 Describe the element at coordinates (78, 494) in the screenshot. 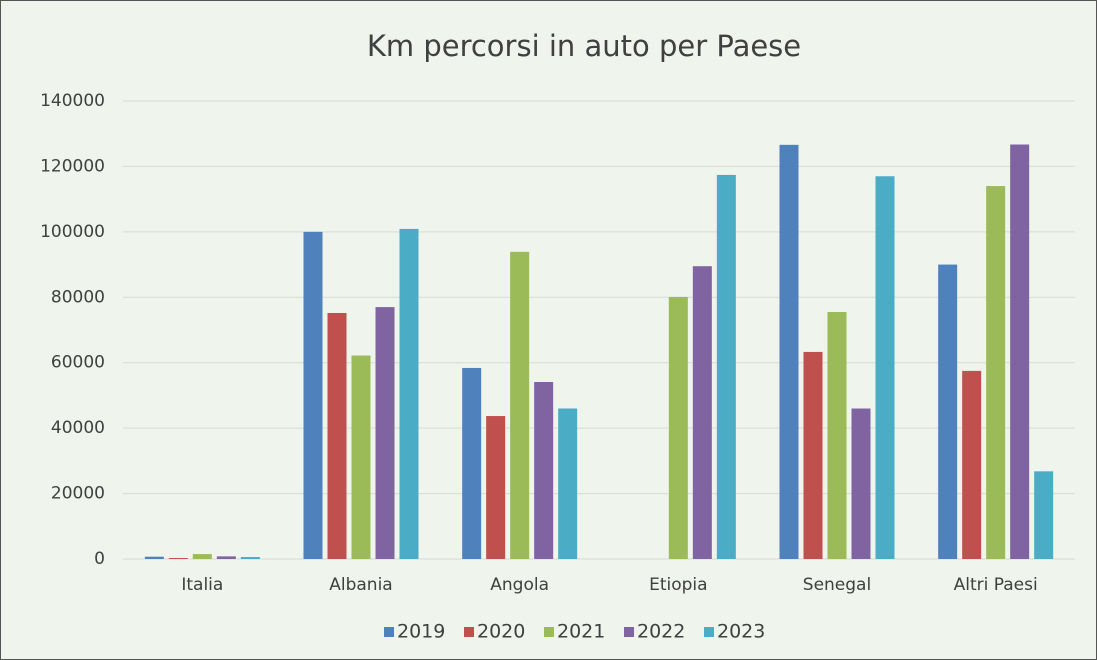

I see `y-tick-label: 20000` at that location.